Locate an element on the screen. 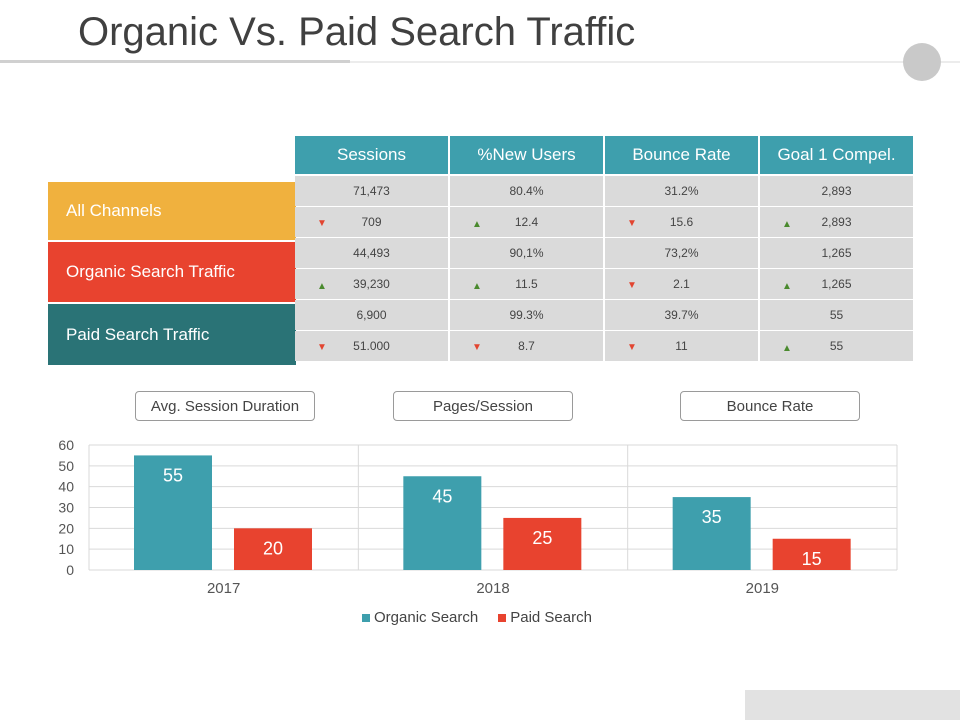 Image resolution: width=960 pixels, height=720 pixels. cell-value: 51.000 is located at coordinates (371, 346).